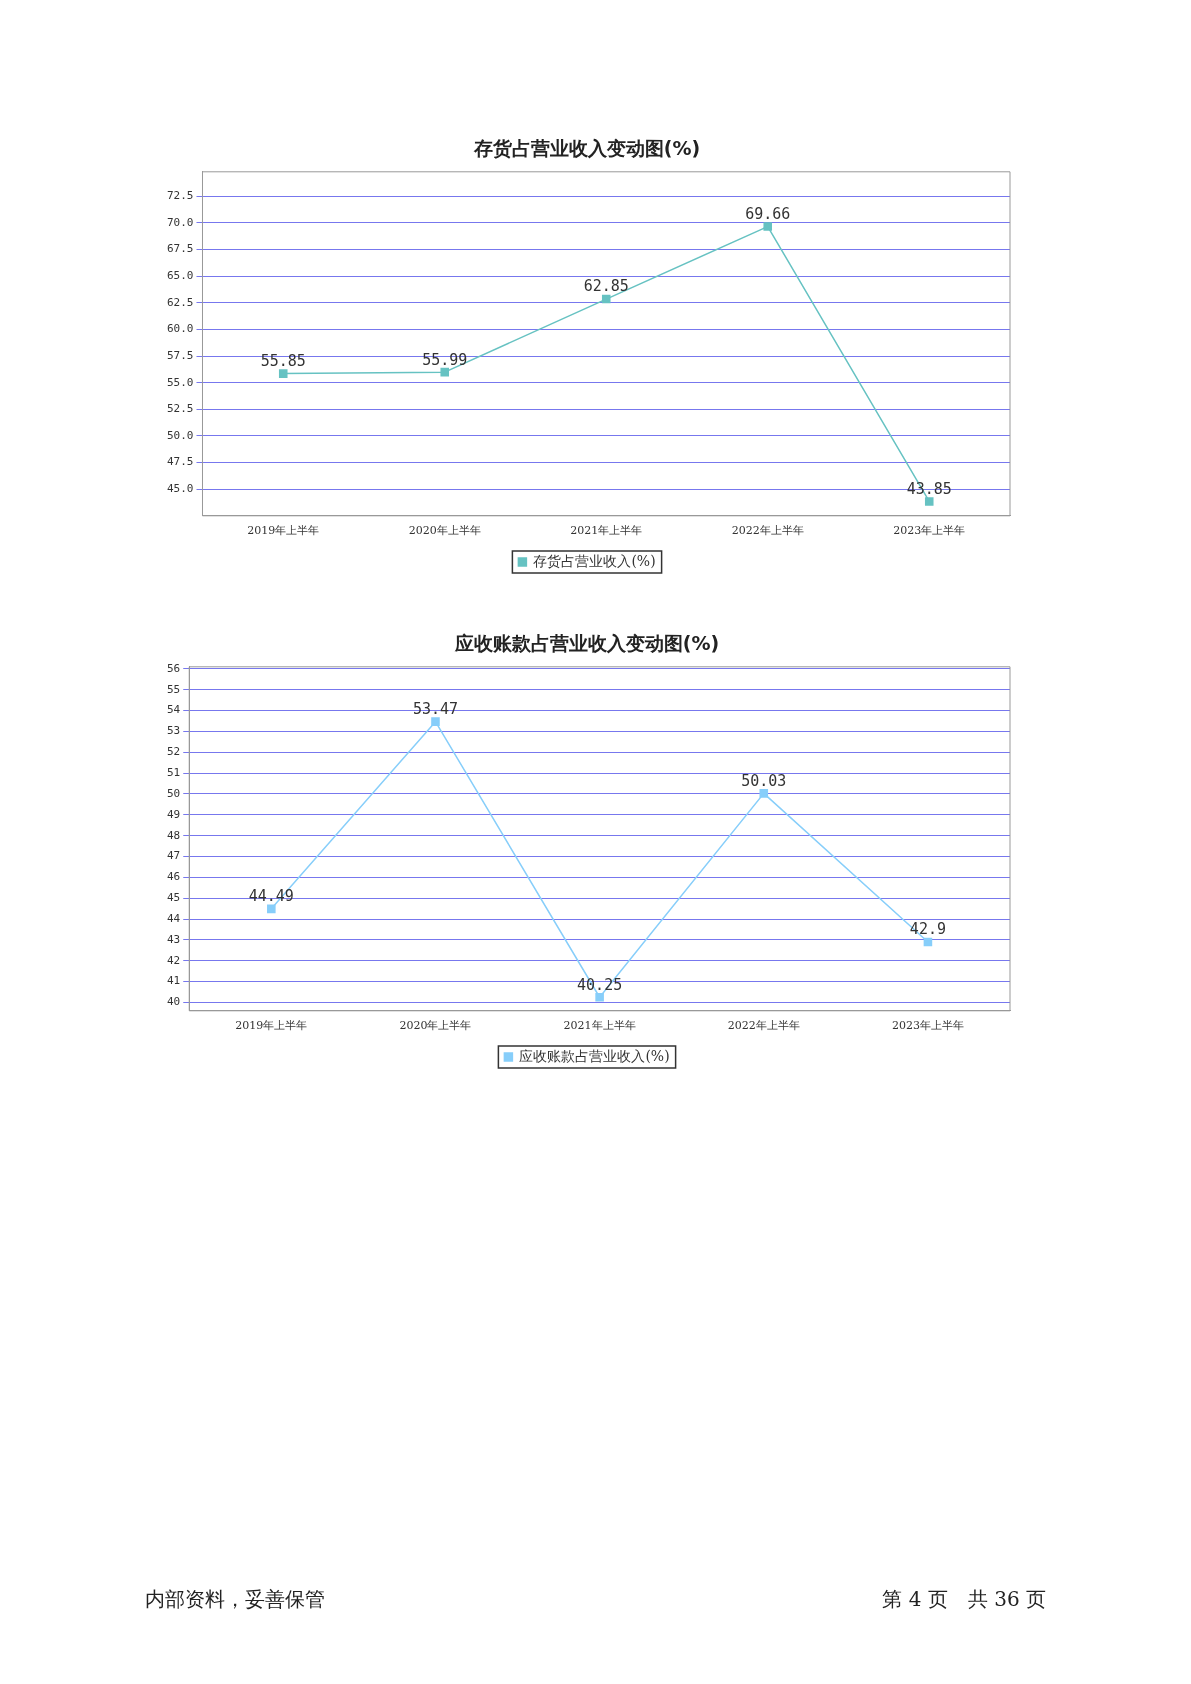 Image resolution: width=1191 pixels, height=1684 pixels. I want to click on y-tick-label: 47, so click(174, 856).